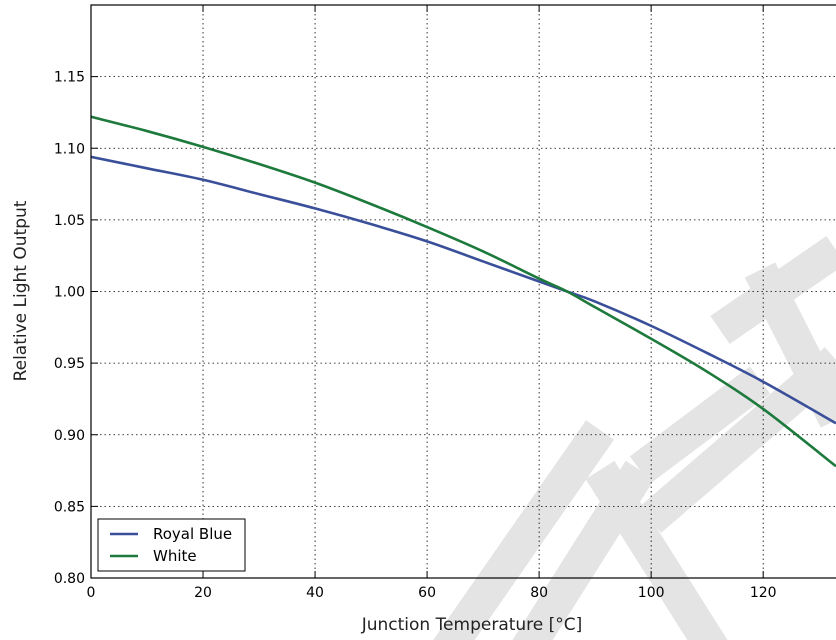 The height and width of the screenshot is (640, 836). Describe the element at coordinates (192, 534) in the screenshot. I see `legend-label: Royal Blue` at that location.